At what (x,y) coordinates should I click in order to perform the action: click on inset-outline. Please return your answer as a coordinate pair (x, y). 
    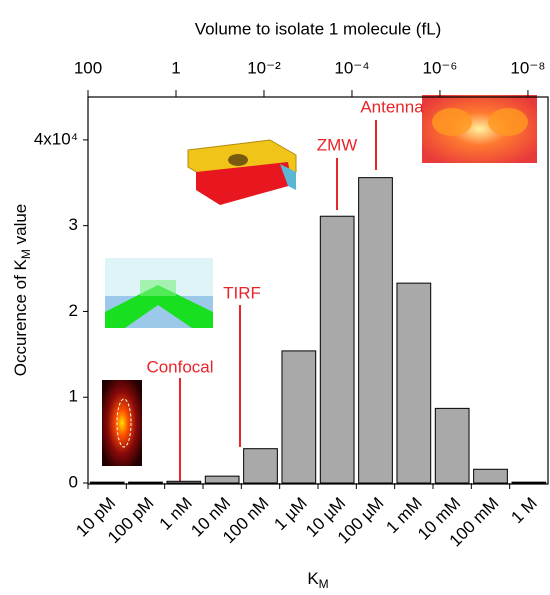
    Looking at the image, I should click on (124, 423).